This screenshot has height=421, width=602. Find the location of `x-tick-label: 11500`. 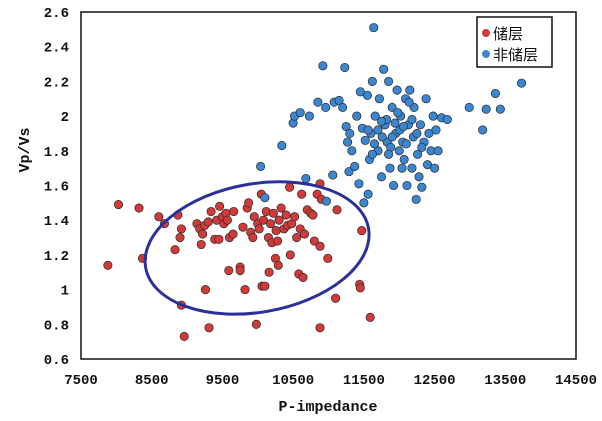

x-tick-label: 11500 is located at coordinates (364, 381).